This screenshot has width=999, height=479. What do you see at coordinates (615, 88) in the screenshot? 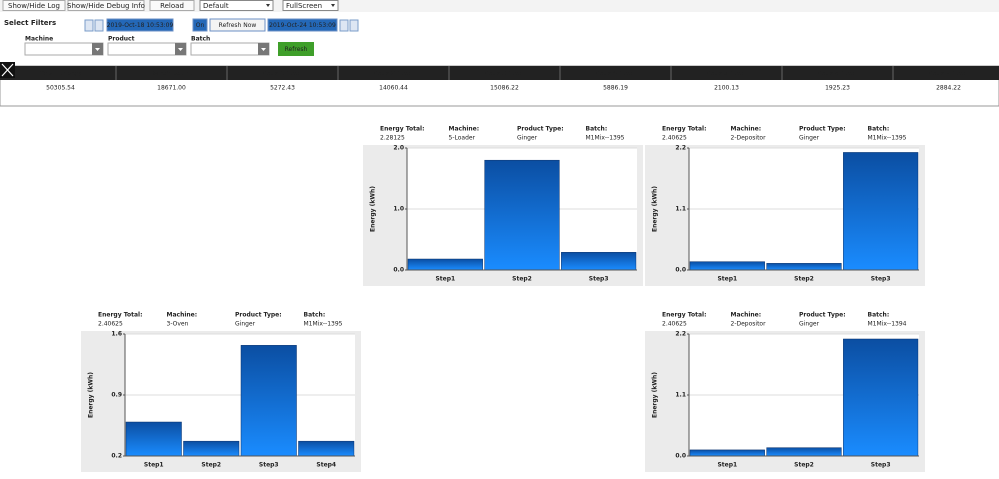
I see `summary-value: 5886.19` at bounding box center [615, 88].